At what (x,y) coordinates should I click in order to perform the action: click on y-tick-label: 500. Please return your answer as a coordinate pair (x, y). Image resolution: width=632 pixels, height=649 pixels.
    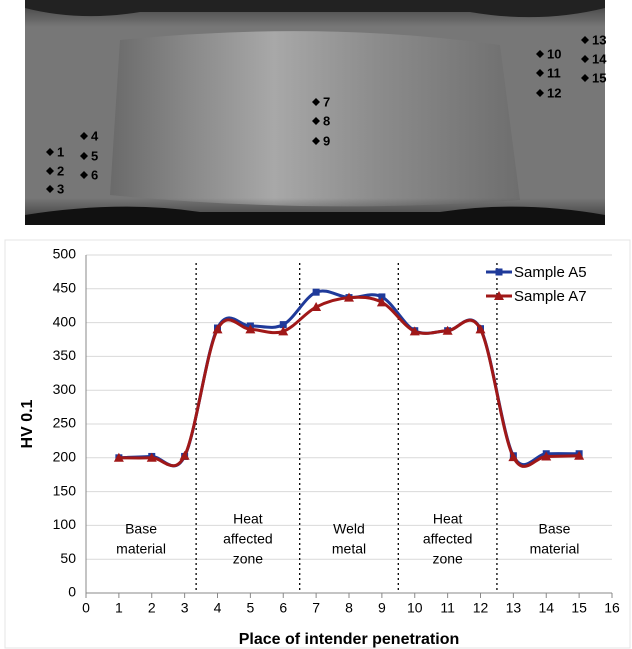
    Looking at the image, I should click on (65, 254).